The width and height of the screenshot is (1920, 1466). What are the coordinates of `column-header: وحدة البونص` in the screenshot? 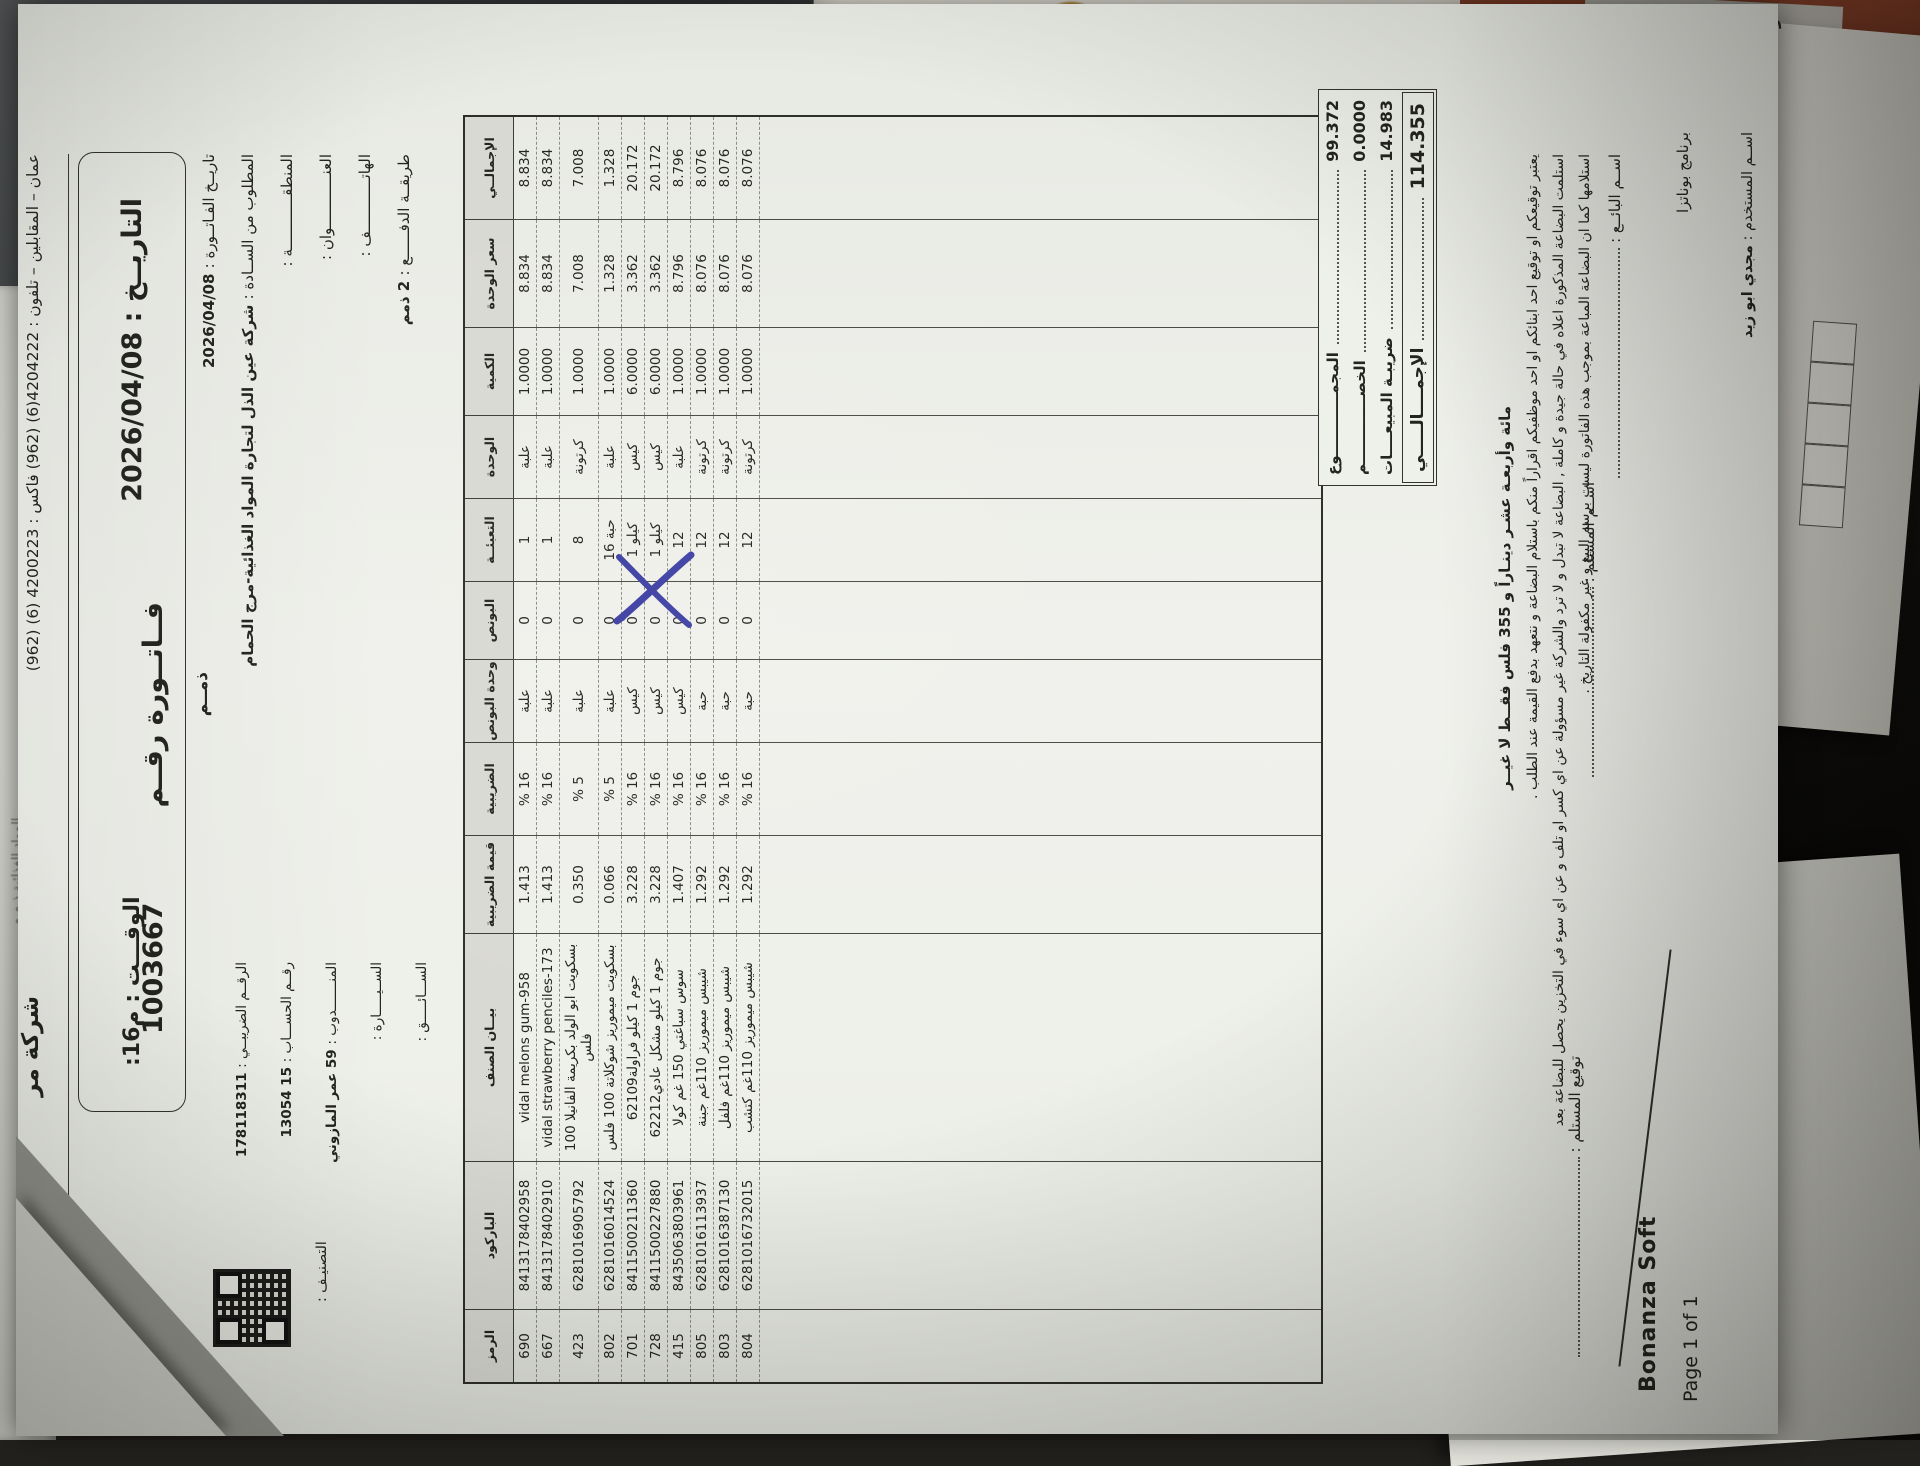 It's located at (489, 701).